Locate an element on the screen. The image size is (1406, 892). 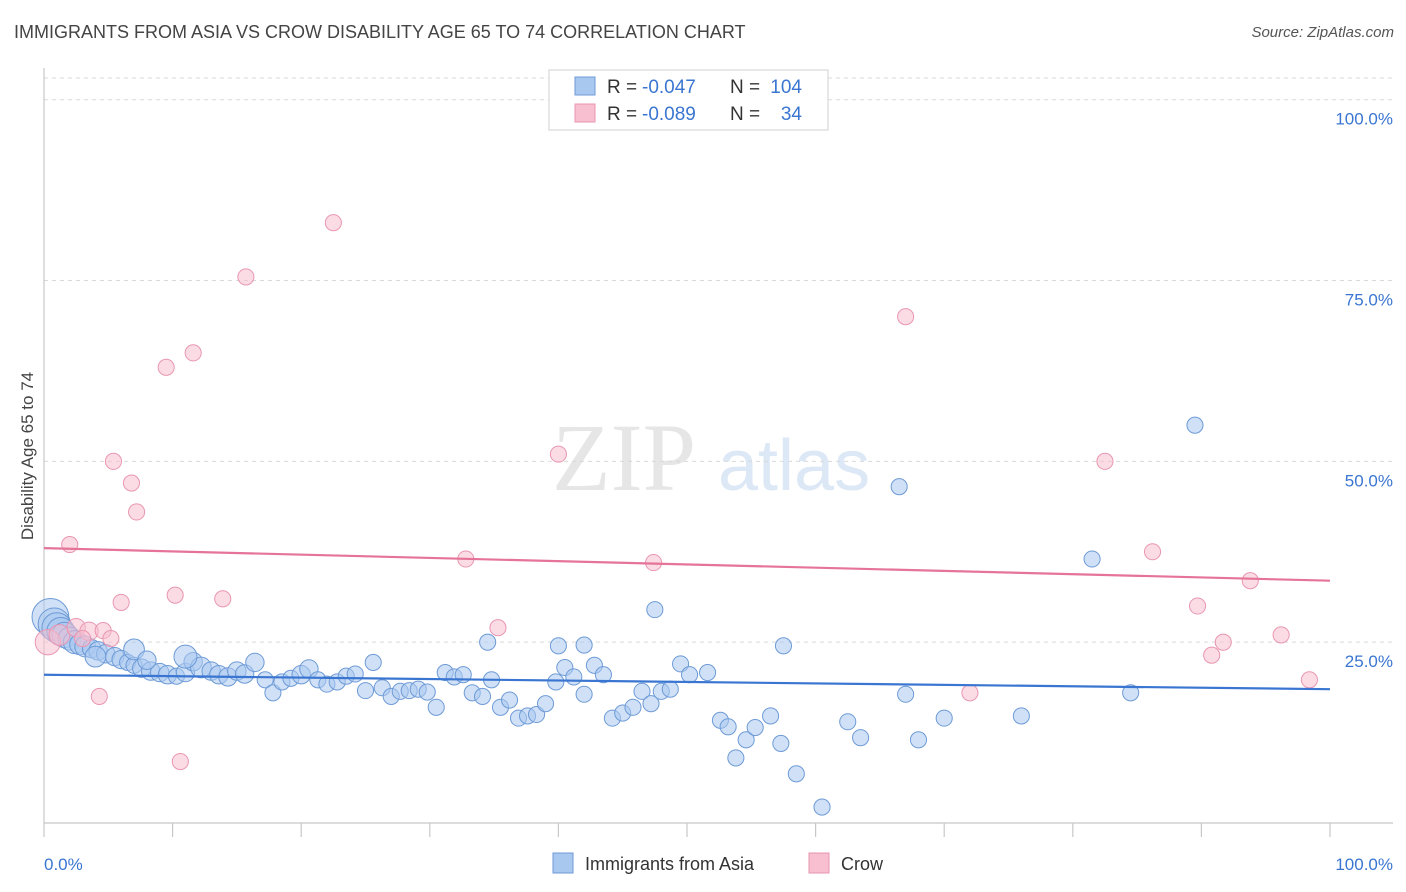
x-tick-label-min: 0.0% is located at coordinates (63, 864).